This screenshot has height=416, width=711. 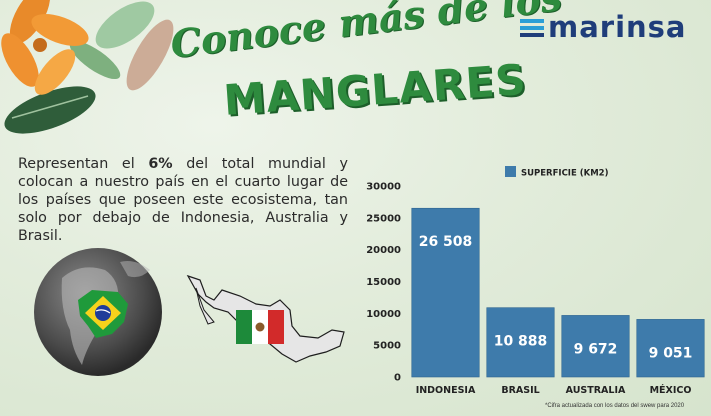 I want to click on description-highlight: 6%, so click(x=160, y=164).